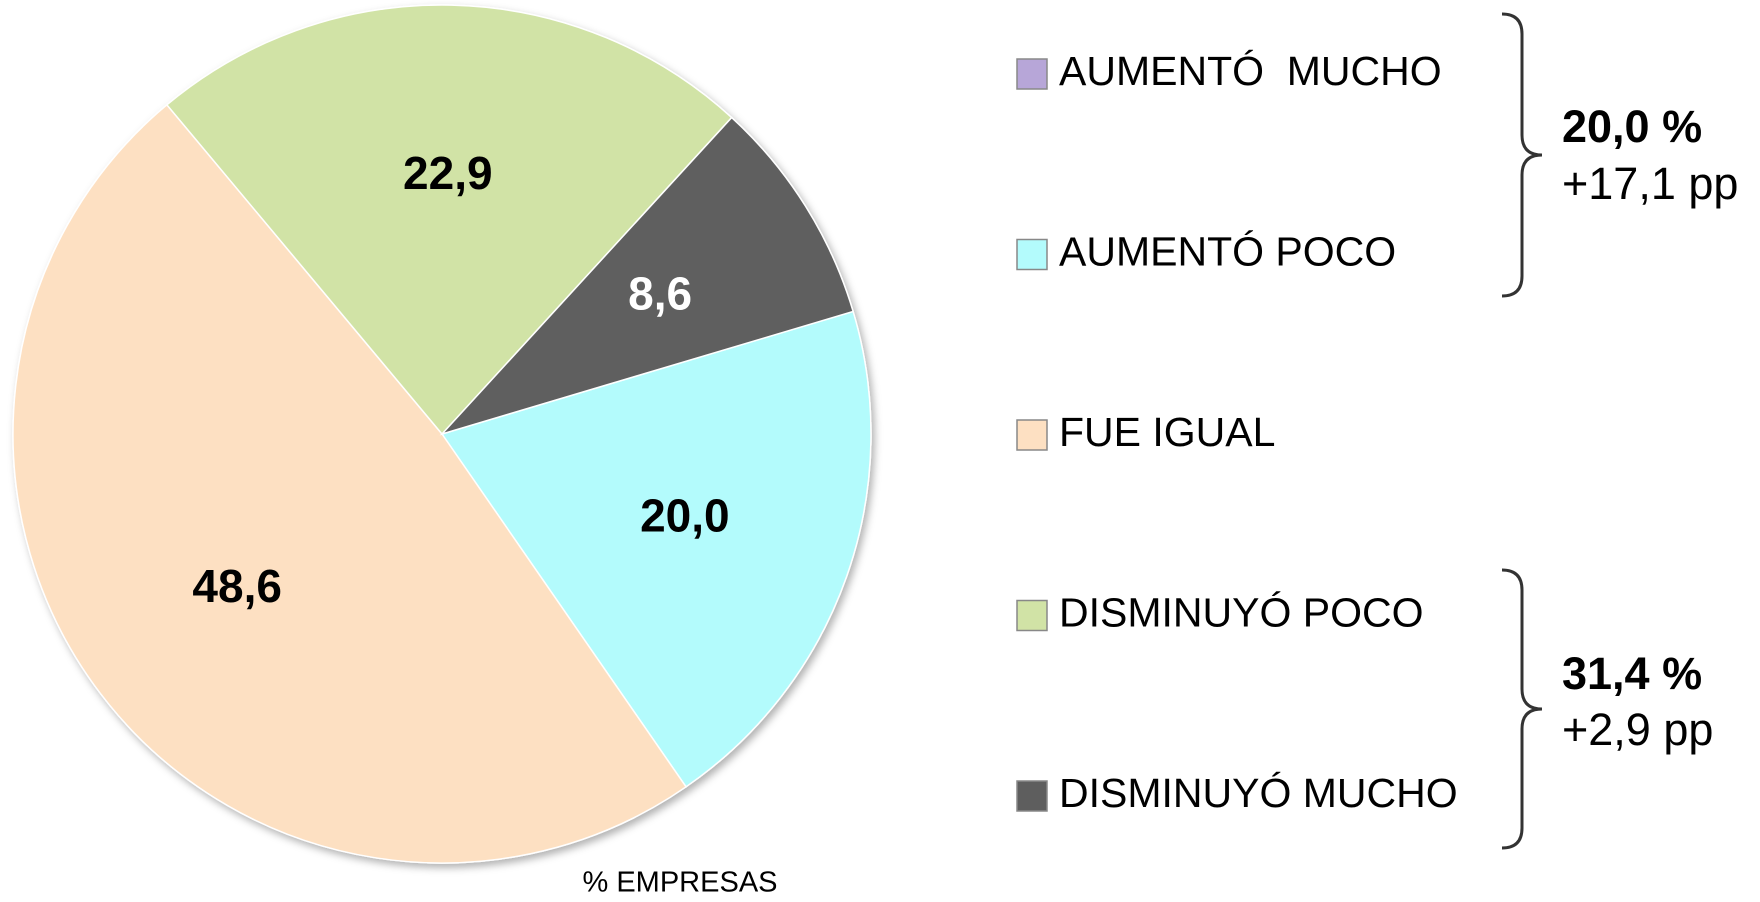 This screenshot has width=1760, height=902. Describe the element at coordinates (1637, 729) in the screenshot. I see `annotation: +2,9 pp` at that location.